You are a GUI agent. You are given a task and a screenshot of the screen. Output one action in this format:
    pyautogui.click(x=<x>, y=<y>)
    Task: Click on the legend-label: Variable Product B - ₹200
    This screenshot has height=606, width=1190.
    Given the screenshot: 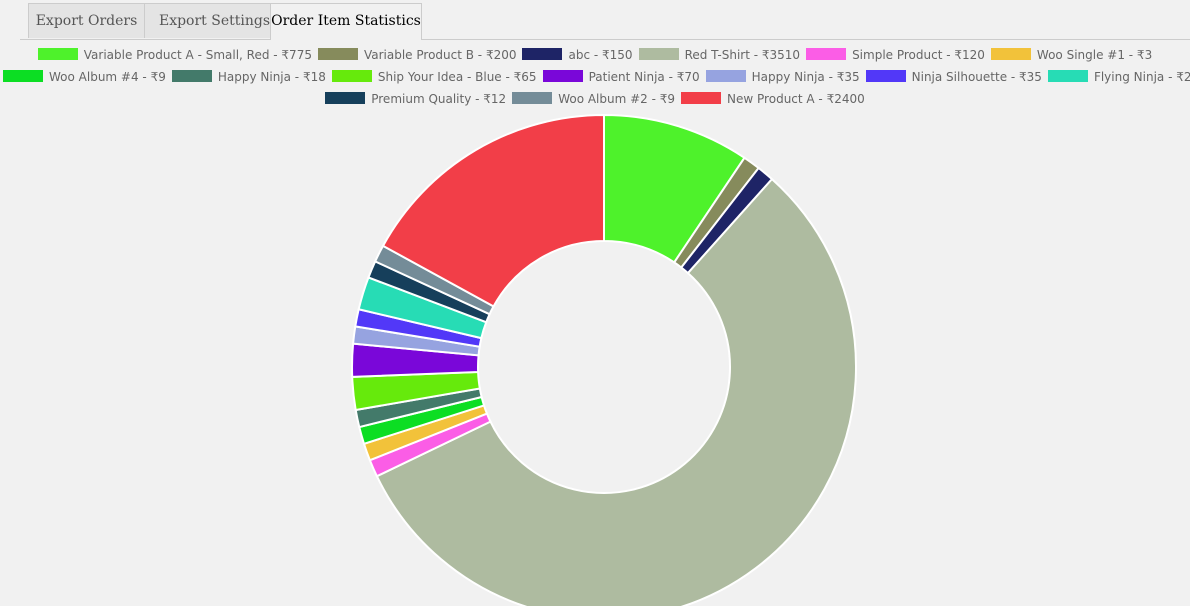 What is the action you would take?
    pyautogui.click(x=440, y=55)
    